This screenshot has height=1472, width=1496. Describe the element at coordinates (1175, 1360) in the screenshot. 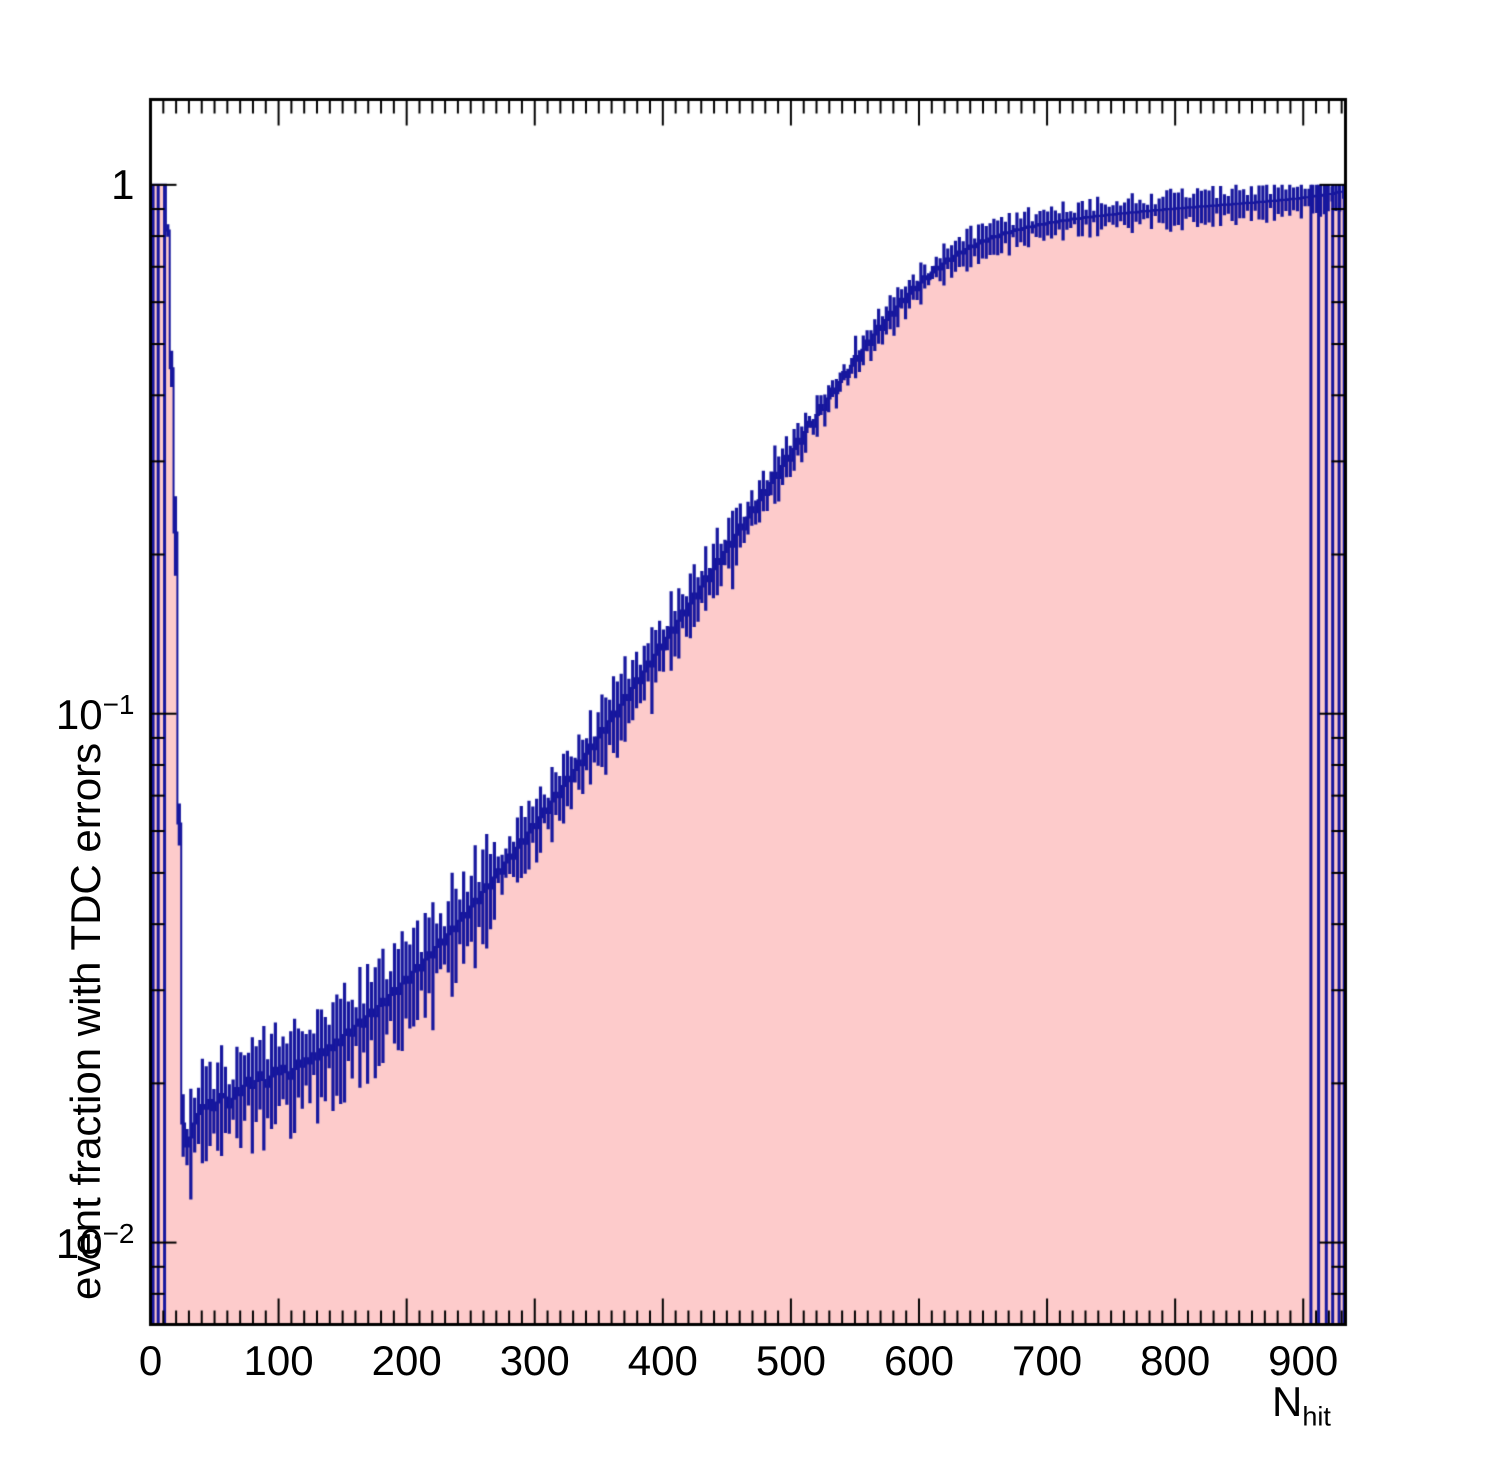

I see `x-tick-label: 800` at that location.